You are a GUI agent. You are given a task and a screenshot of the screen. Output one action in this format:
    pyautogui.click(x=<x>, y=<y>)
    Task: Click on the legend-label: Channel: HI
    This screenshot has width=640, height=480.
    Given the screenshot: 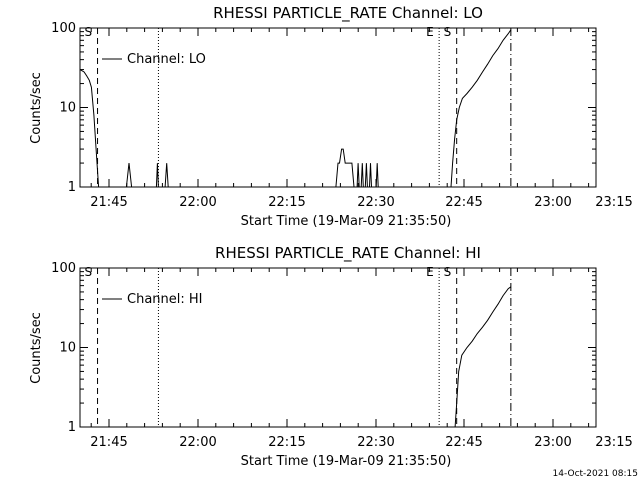 What is the action you would take?
    pyautogui.click(x=165, y=299)
    